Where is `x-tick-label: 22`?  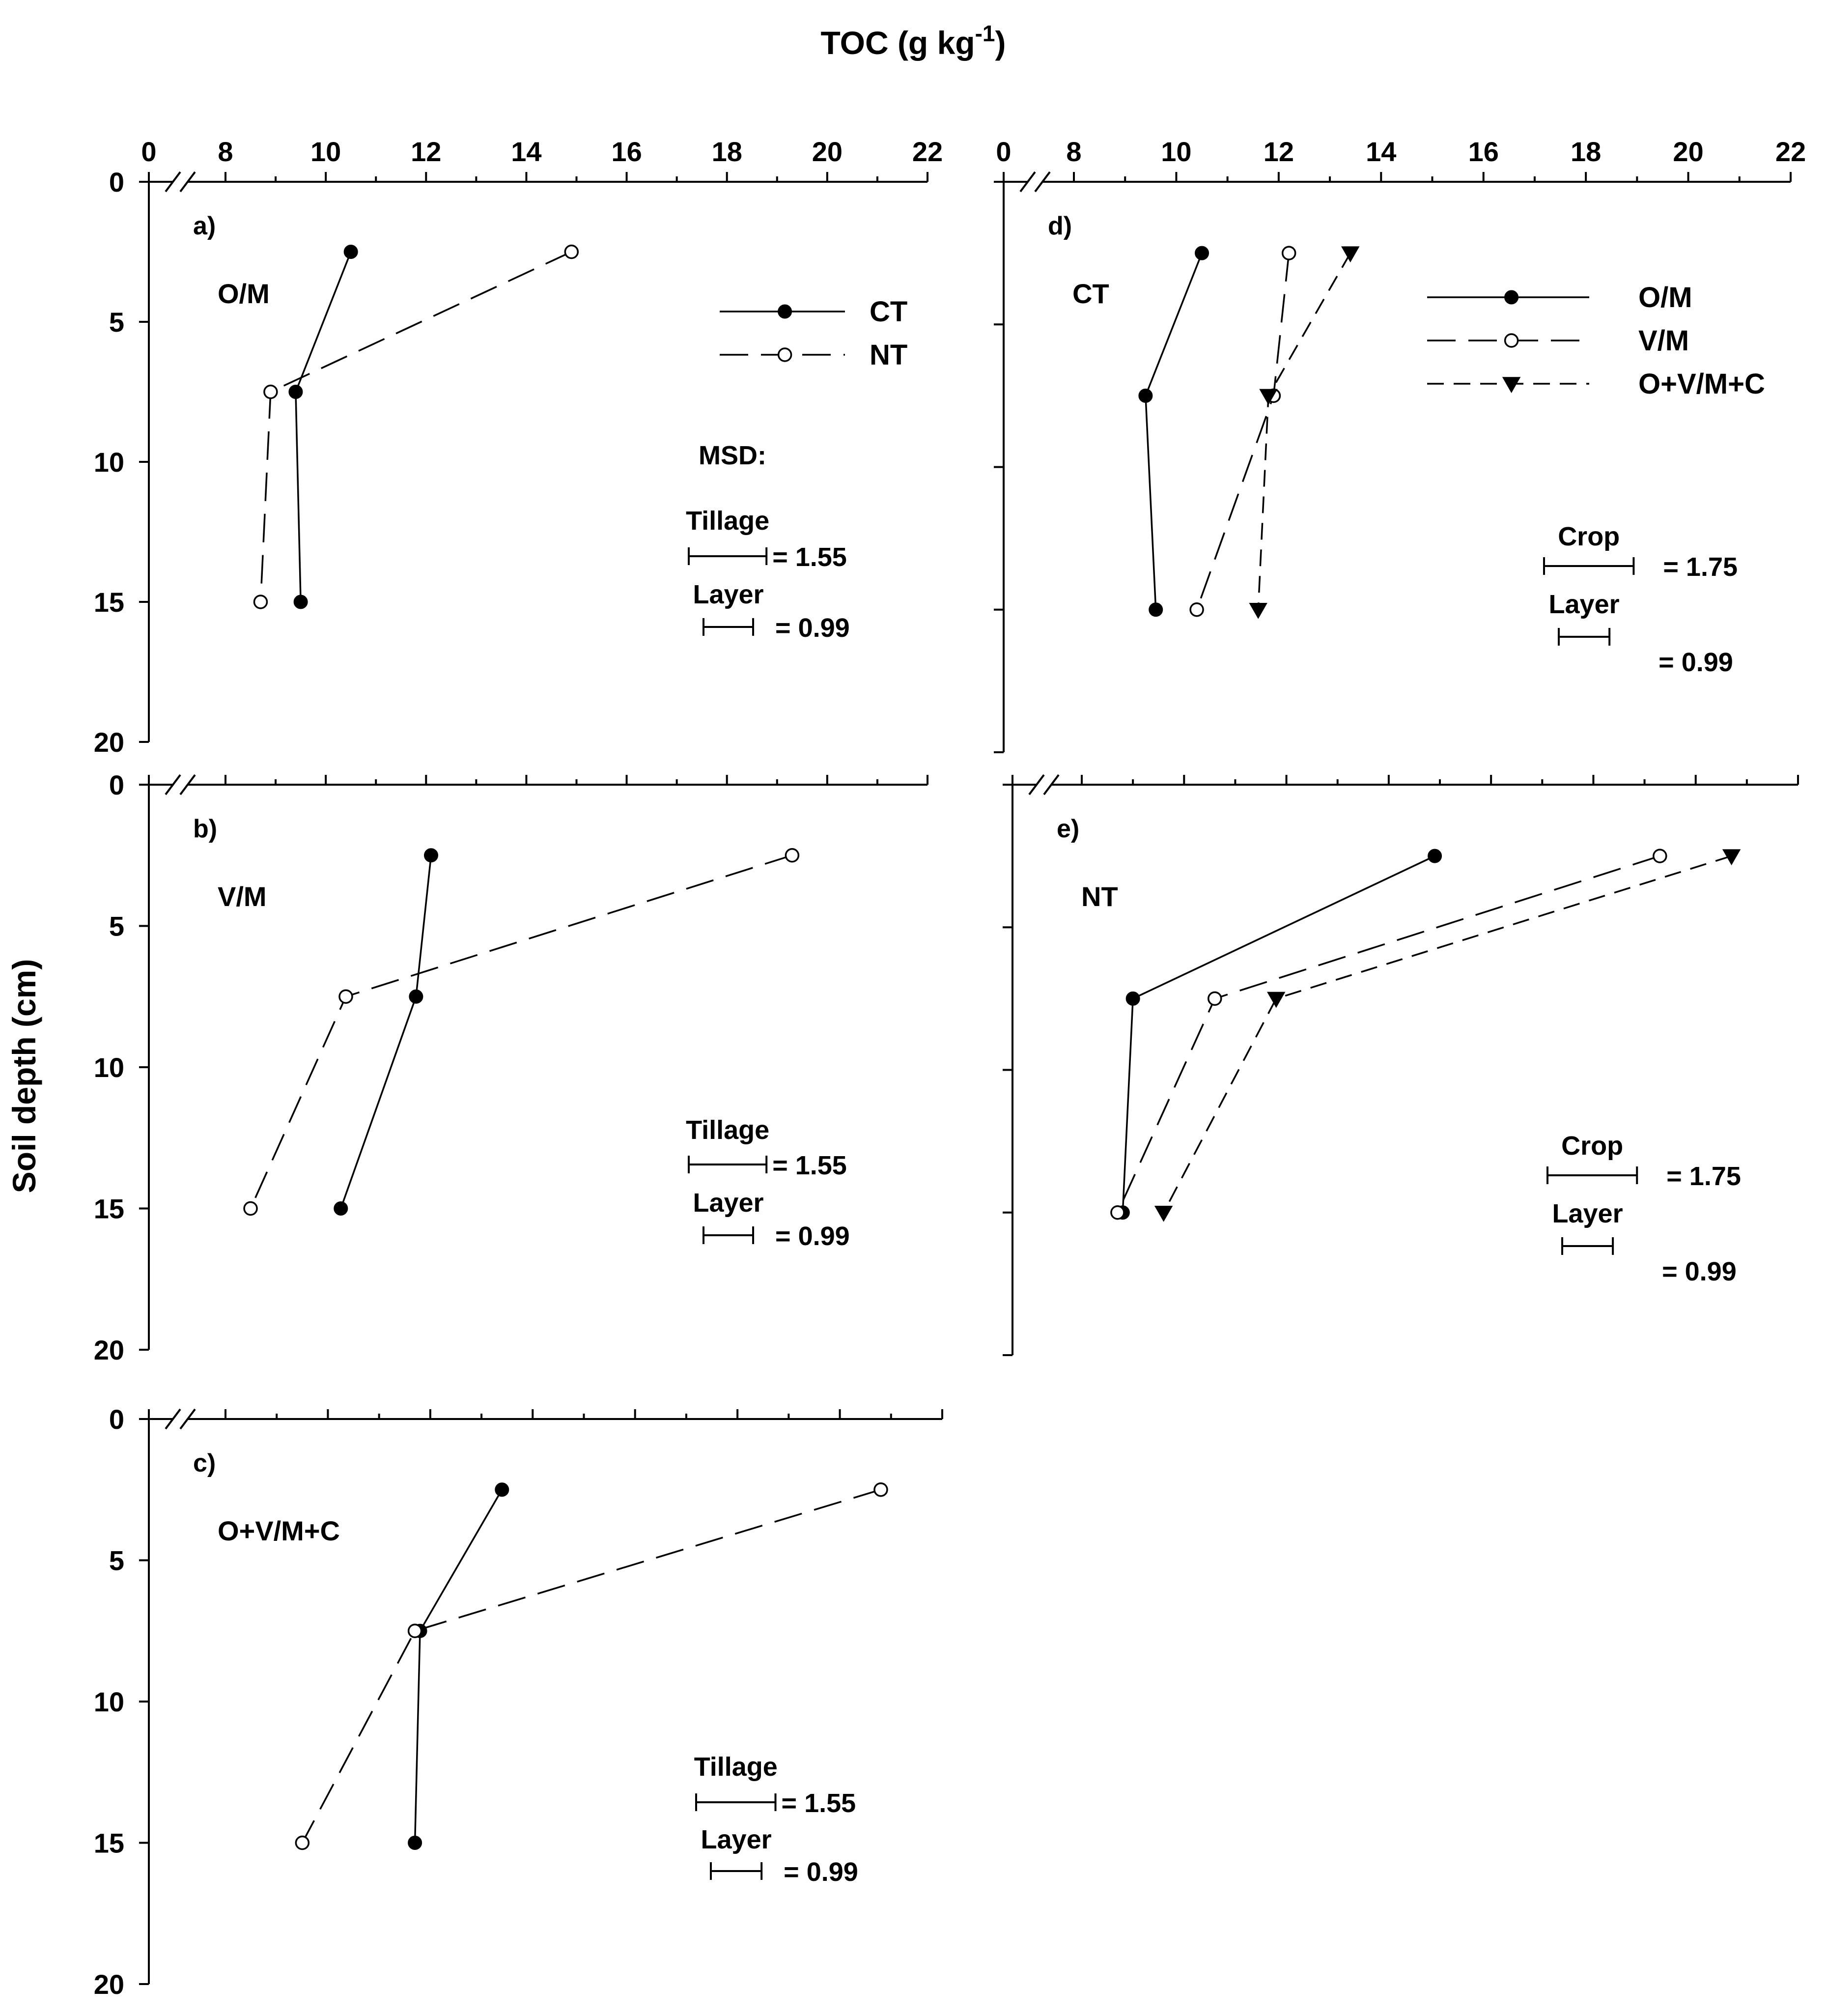 x-tick-label: 22 is located at coordinates (927, 151).